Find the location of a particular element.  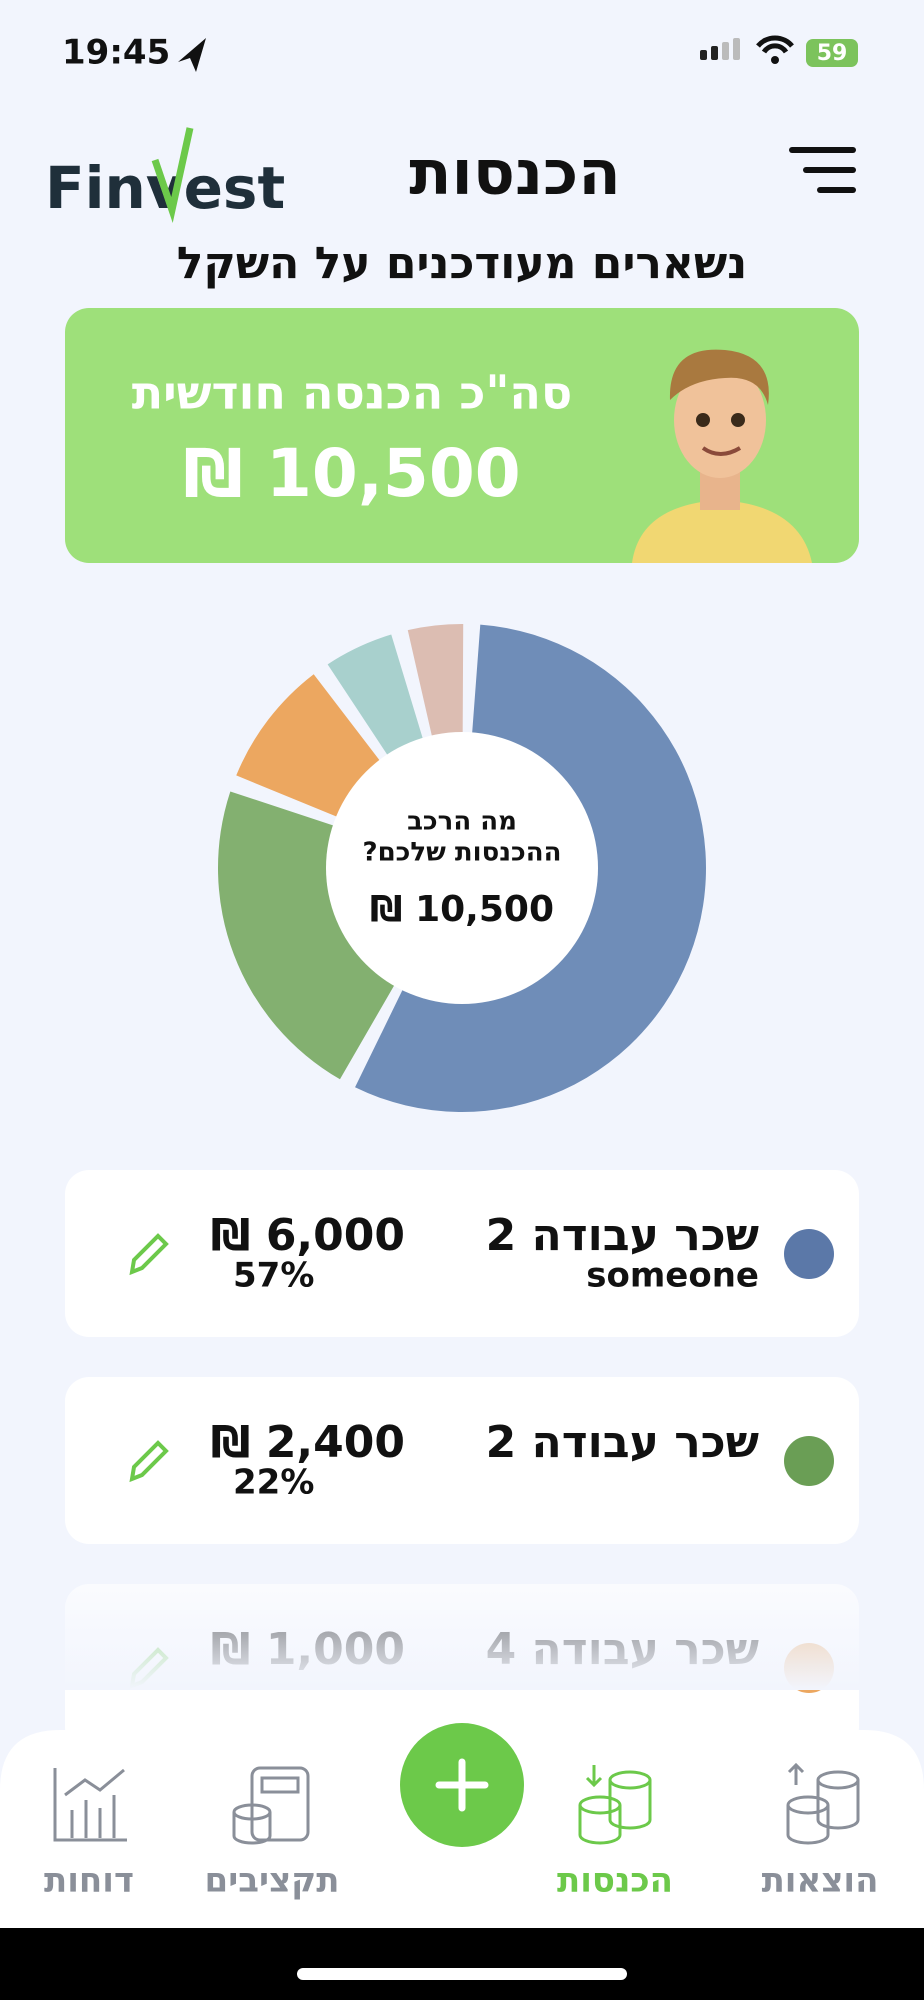

item-amount: 2,400 ₪ is located at coordinates (308, 1442).